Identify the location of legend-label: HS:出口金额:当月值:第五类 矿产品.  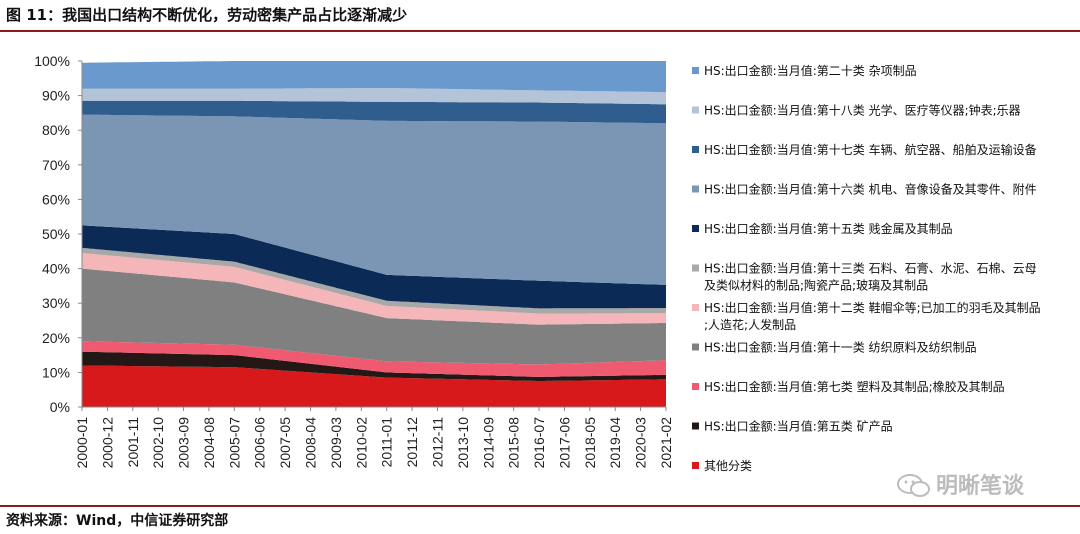
(798, 426).